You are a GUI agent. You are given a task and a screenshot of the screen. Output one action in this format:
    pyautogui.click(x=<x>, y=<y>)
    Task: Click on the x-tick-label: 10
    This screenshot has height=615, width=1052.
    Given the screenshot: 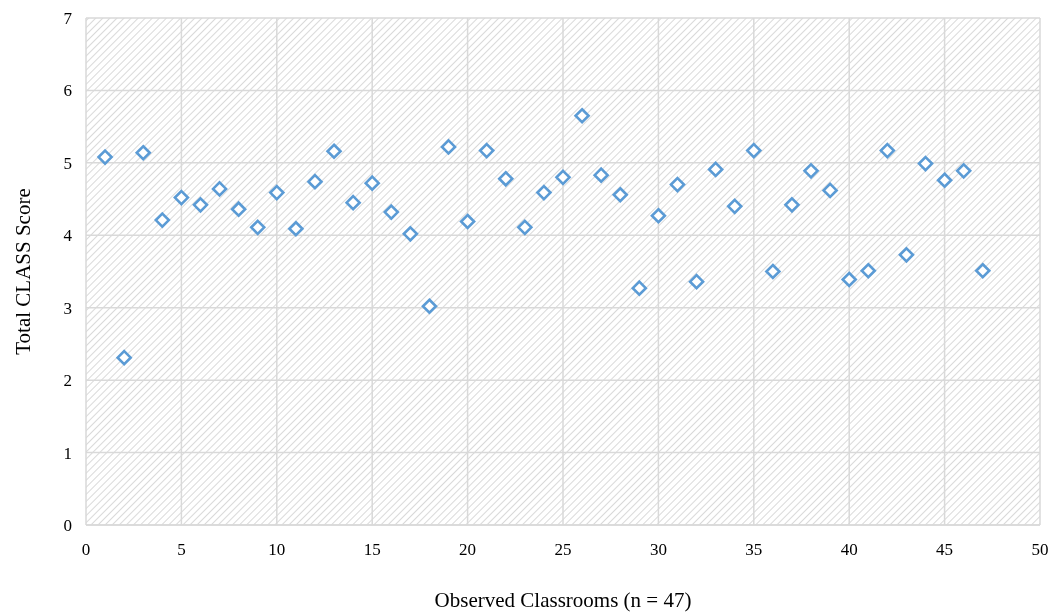 What is the action you would take?
    pyautogui.click(x=277, y=549)
    